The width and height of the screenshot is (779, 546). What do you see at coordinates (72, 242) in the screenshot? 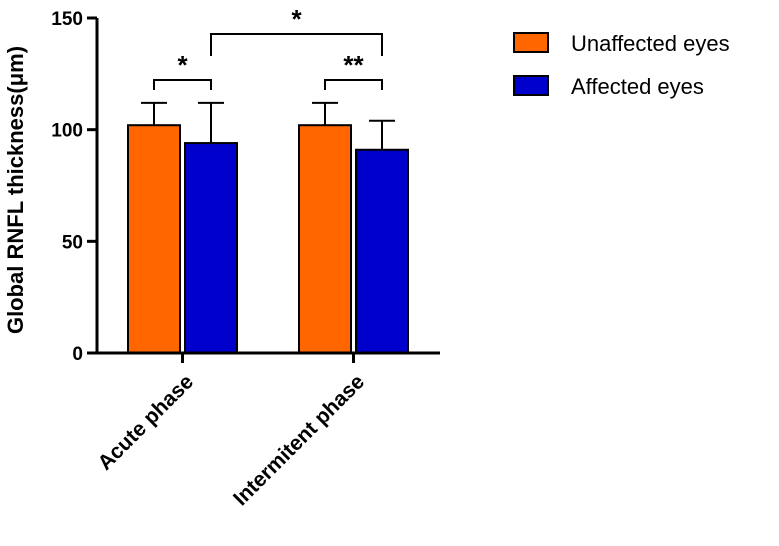
I see `y-tick-label: 50` at bounding box center [72, 242].